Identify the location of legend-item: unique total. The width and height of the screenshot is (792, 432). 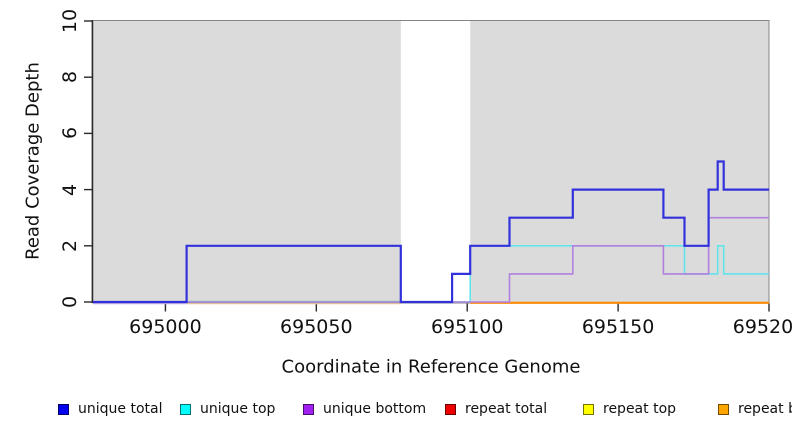
(110, 409).